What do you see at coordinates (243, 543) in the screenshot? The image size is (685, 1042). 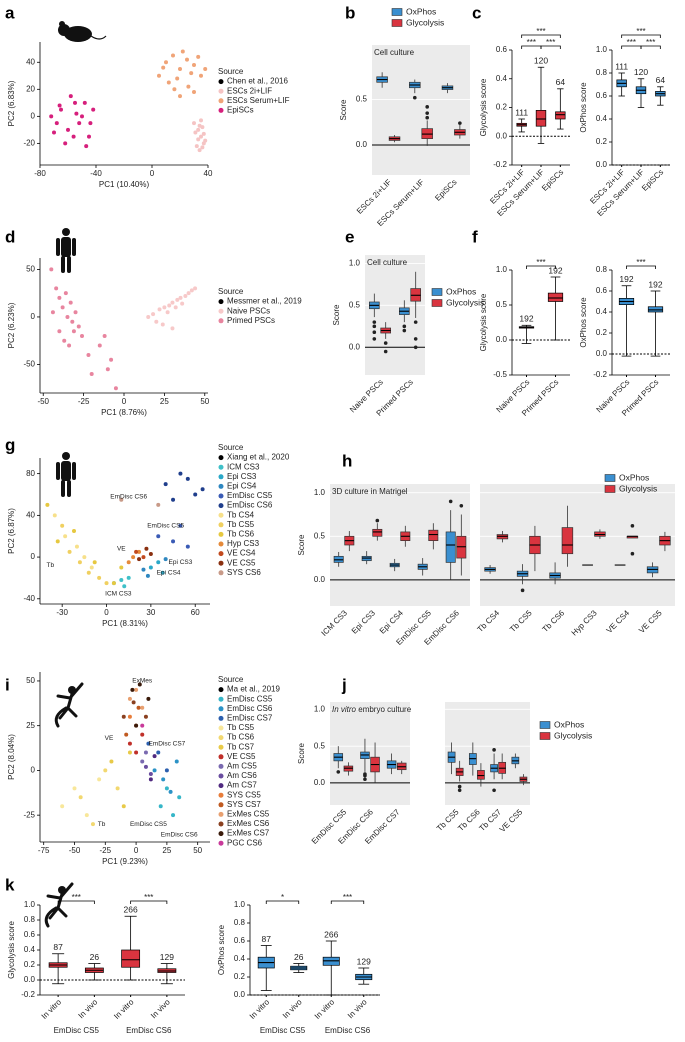 I see `legend-label: Hyp CS3` at bounding box center [243, 543].